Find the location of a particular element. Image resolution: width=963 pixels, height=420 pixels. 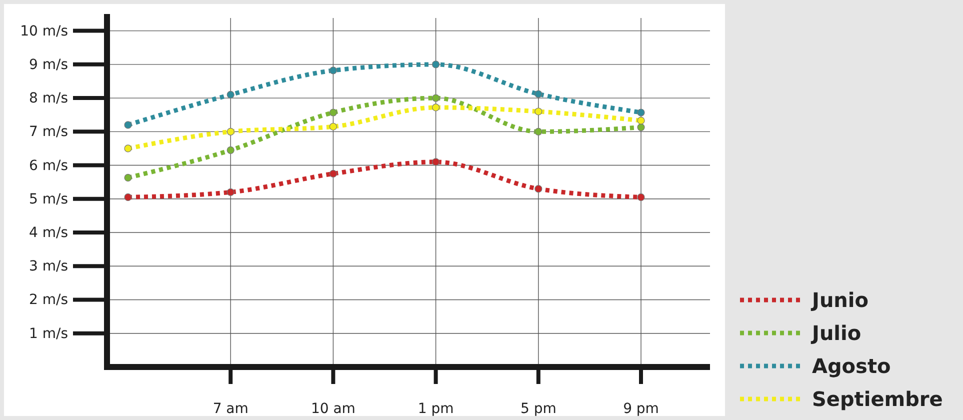

y-tick-label: 10 m/s is located at coordinates (44, 31).